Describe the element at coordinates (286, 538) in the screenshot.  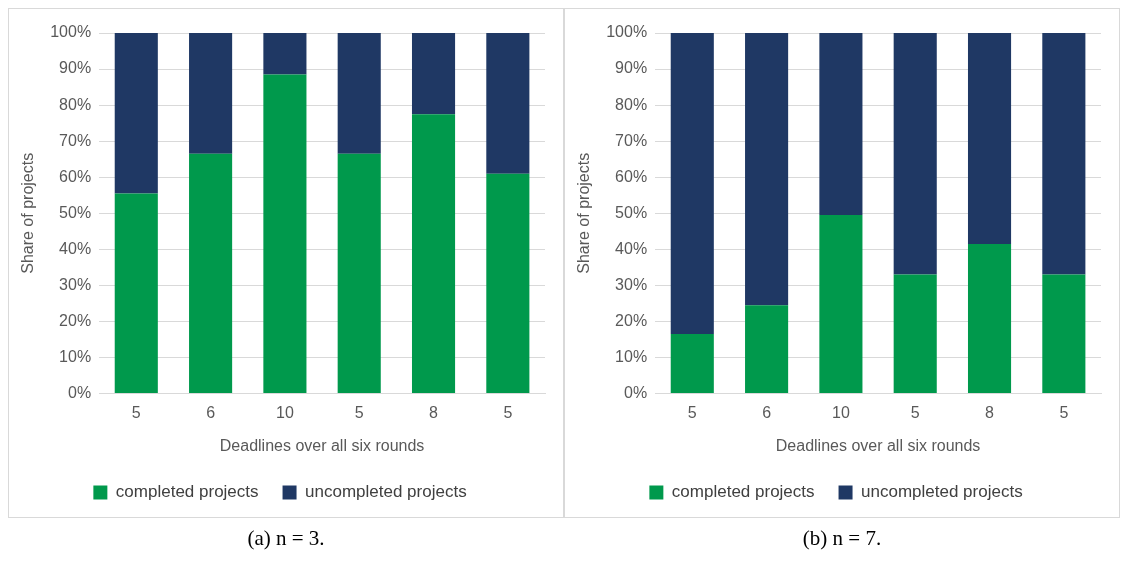
I see `text: (a) n = 3.` at that location.